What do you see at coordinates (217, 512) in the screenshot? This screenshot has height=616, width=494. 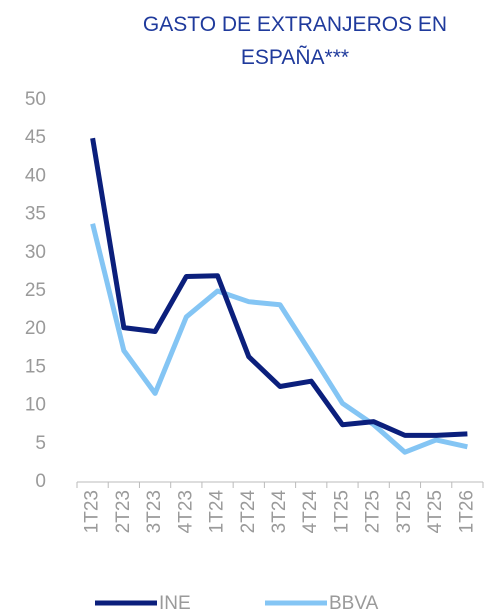 I see `x-tick-label: 1T24` at bounding box center [217, 512].